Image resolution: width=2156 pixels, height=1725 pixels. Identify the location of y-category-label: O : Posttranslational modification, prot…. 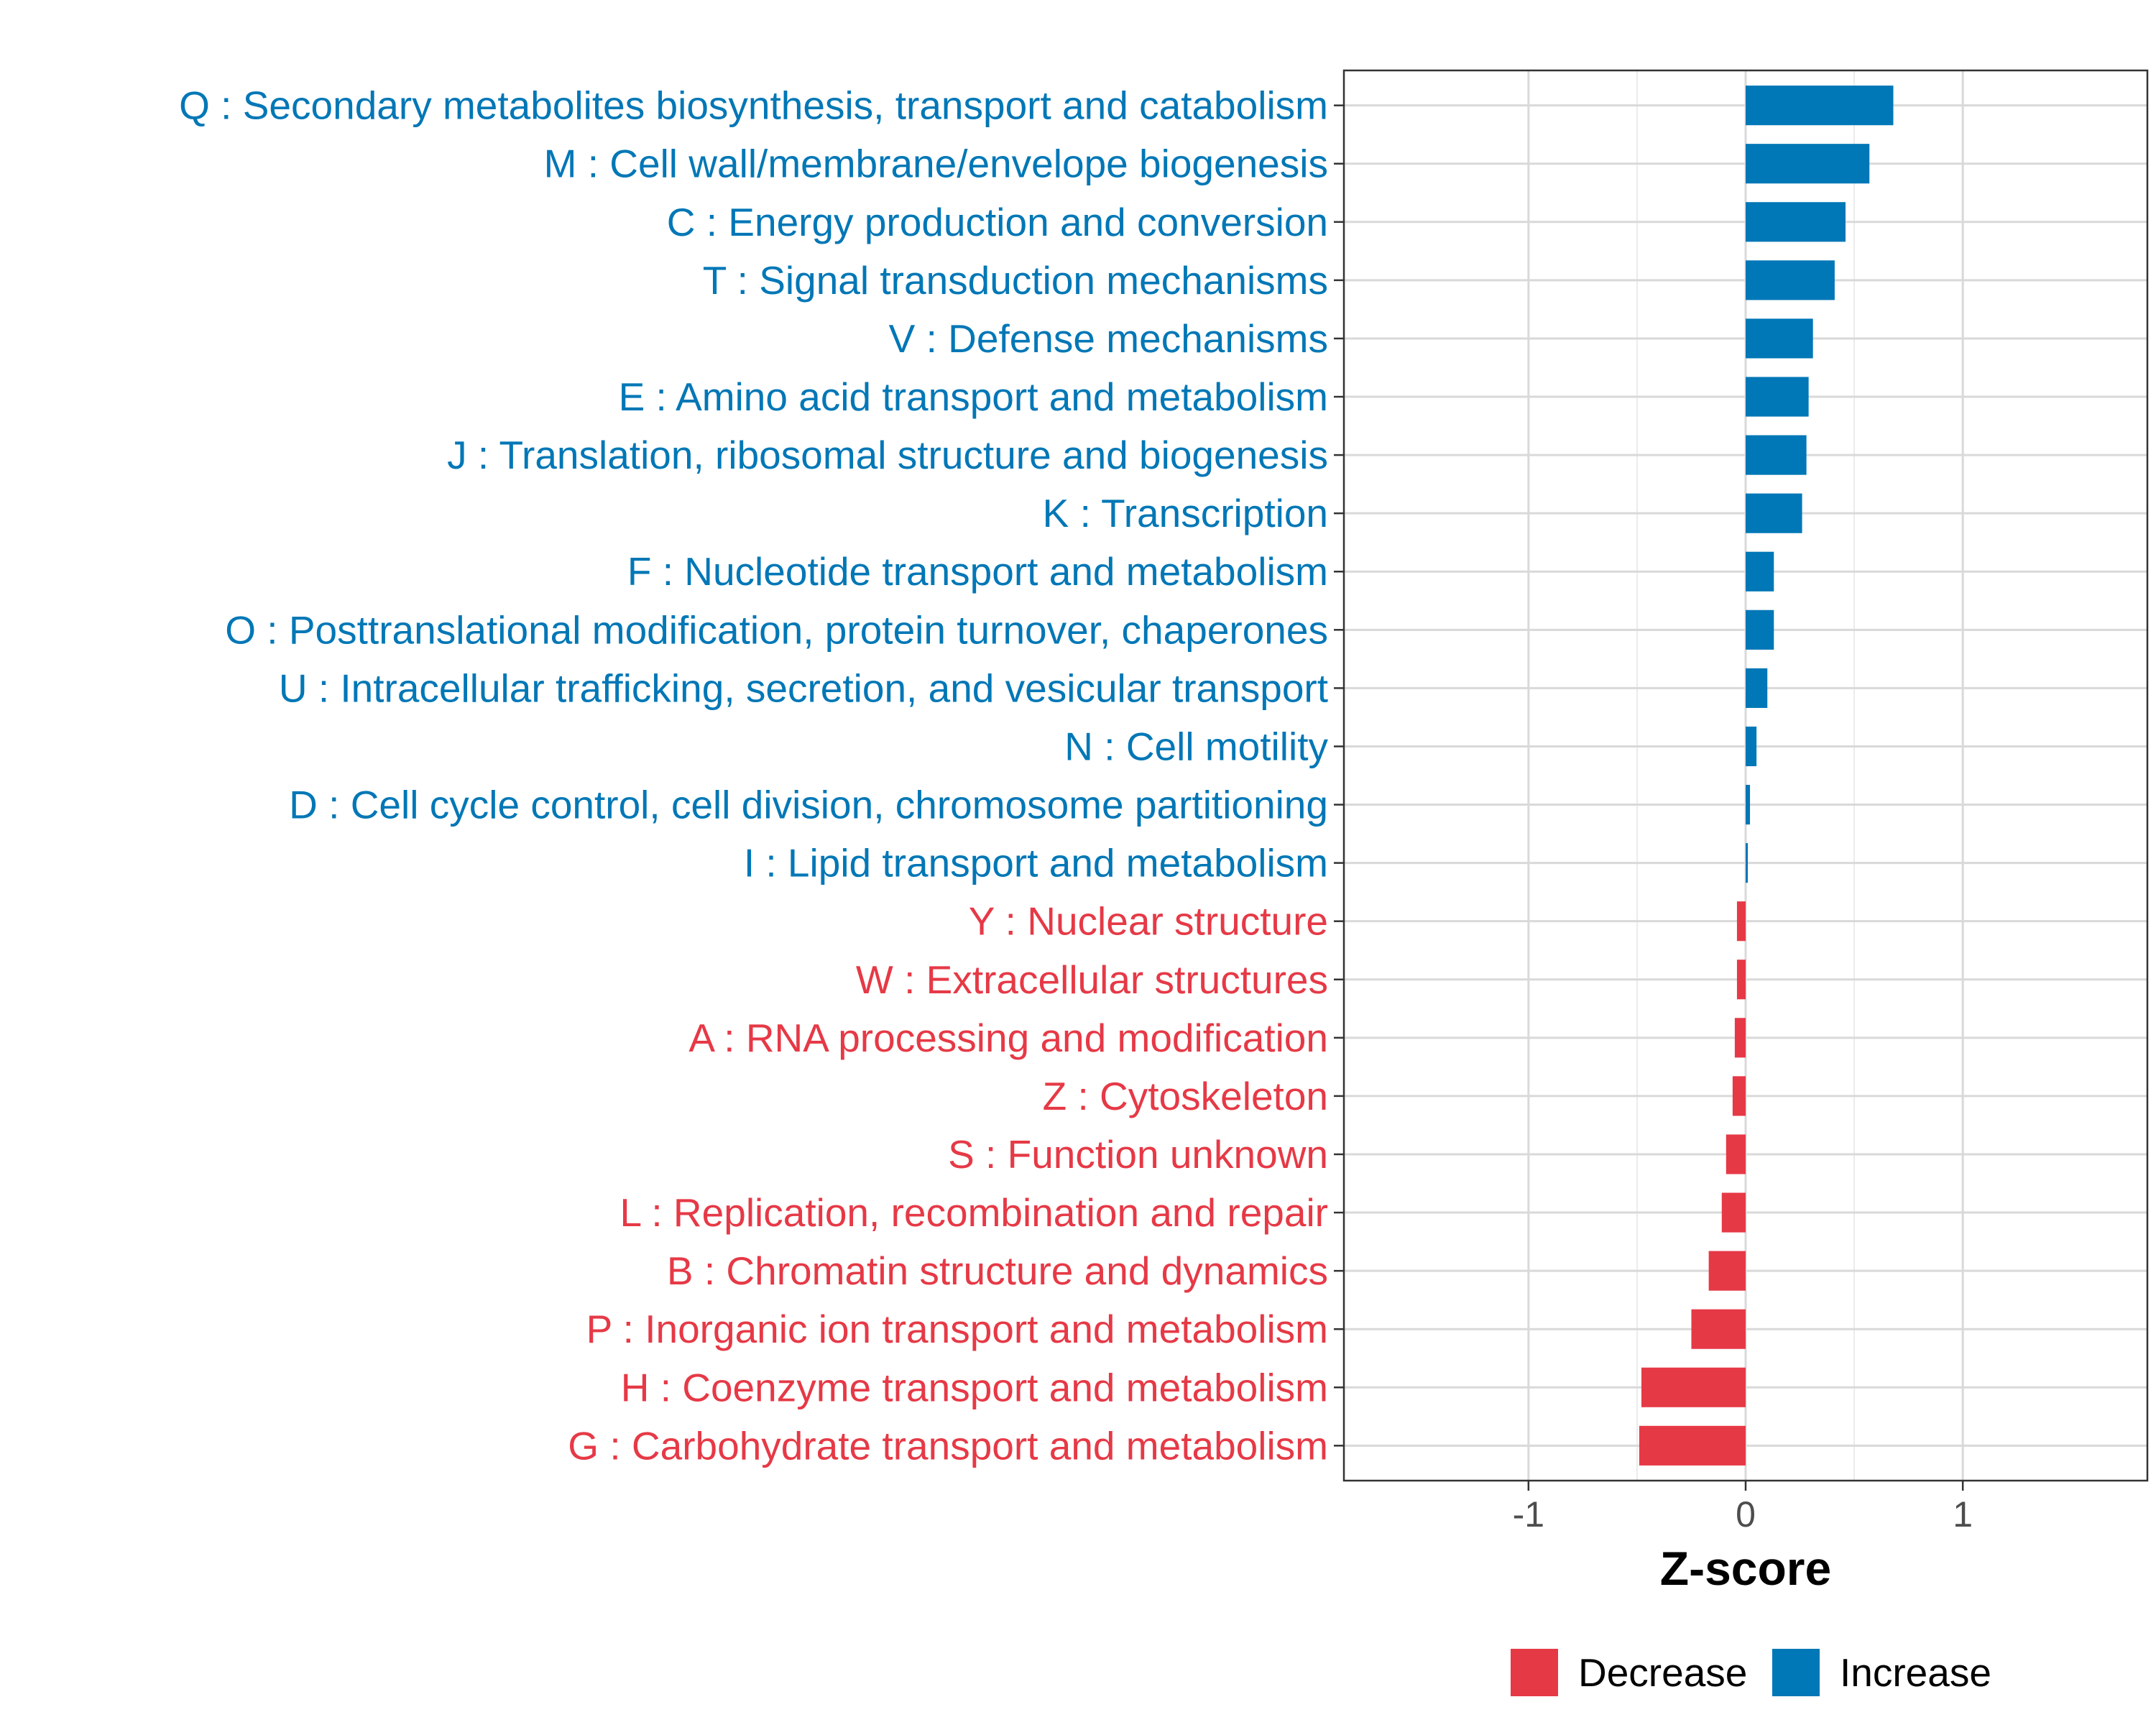
(777, 629).